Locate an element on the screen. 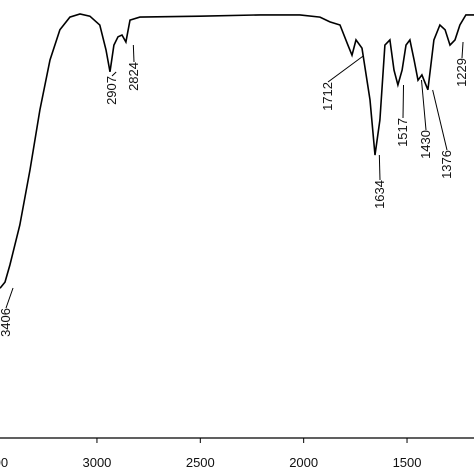  peak-label: 1229 is located at coordinates (461, 72).